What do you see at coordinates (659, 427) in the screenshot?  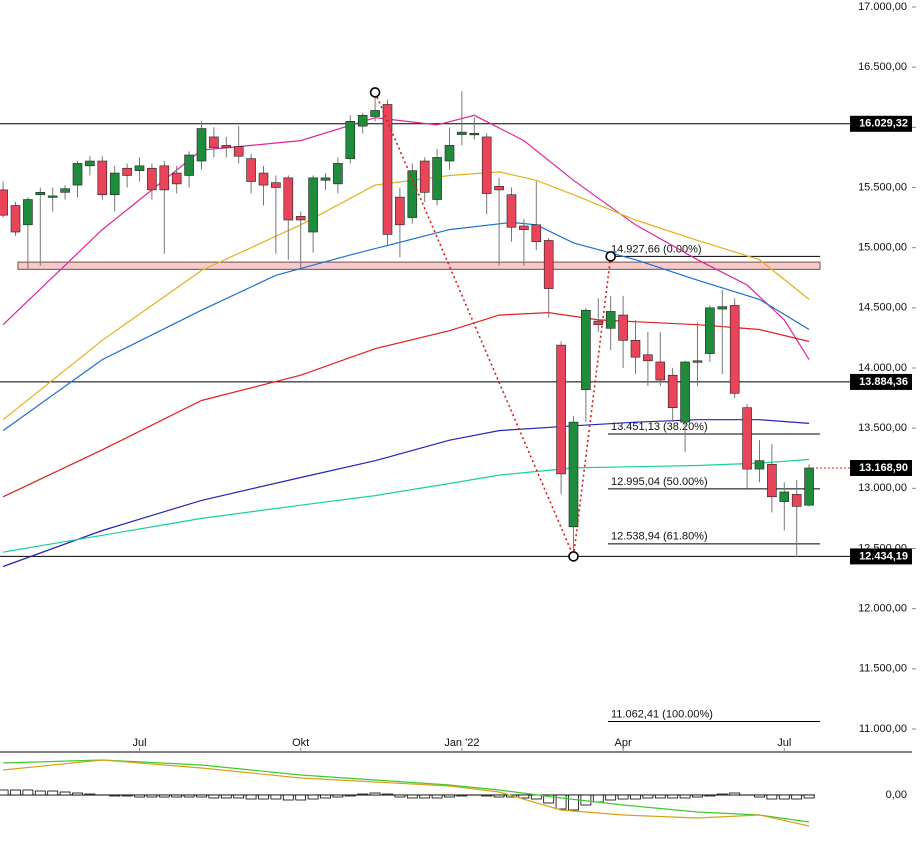 I see `fib-label: 13.451,13 (38.20%)` at bounding box center [659, 427].